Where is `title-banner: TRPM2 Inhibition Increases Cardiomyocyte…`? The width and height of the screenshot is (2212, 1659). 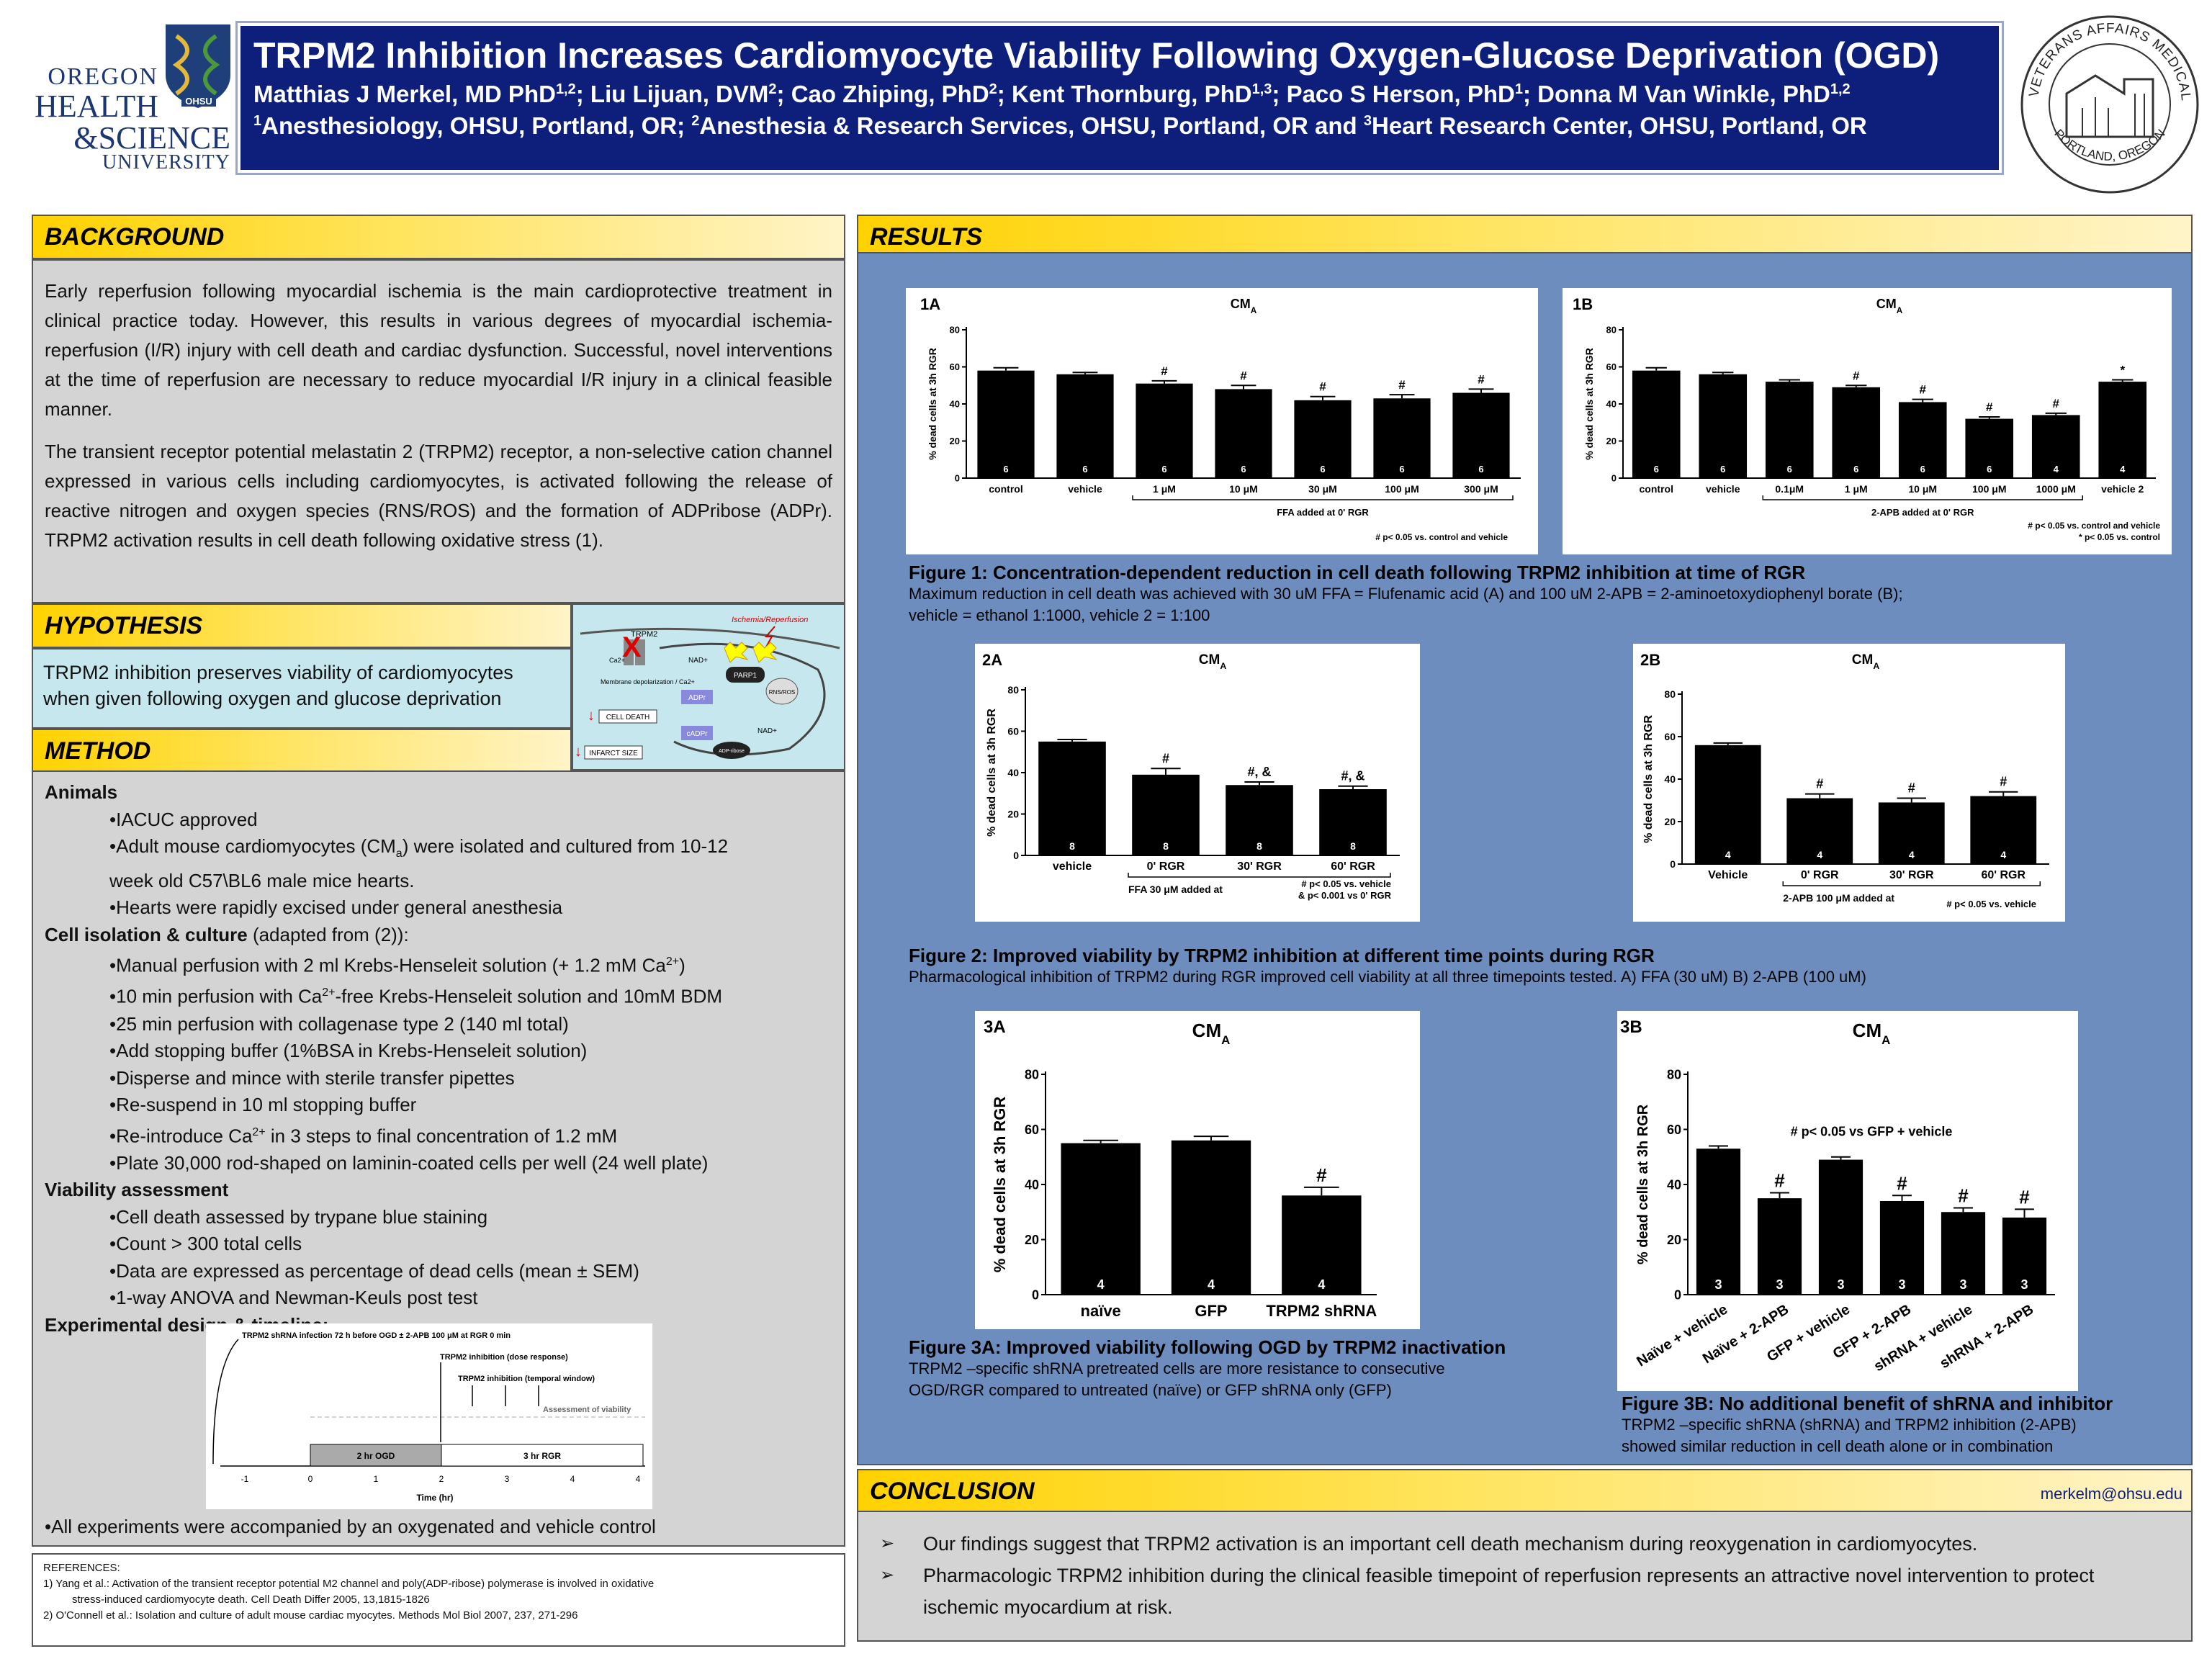
title-banner: TRPM2 Inhibition Increases Cardiomyocyte… is located at coordinates (1119, 98).